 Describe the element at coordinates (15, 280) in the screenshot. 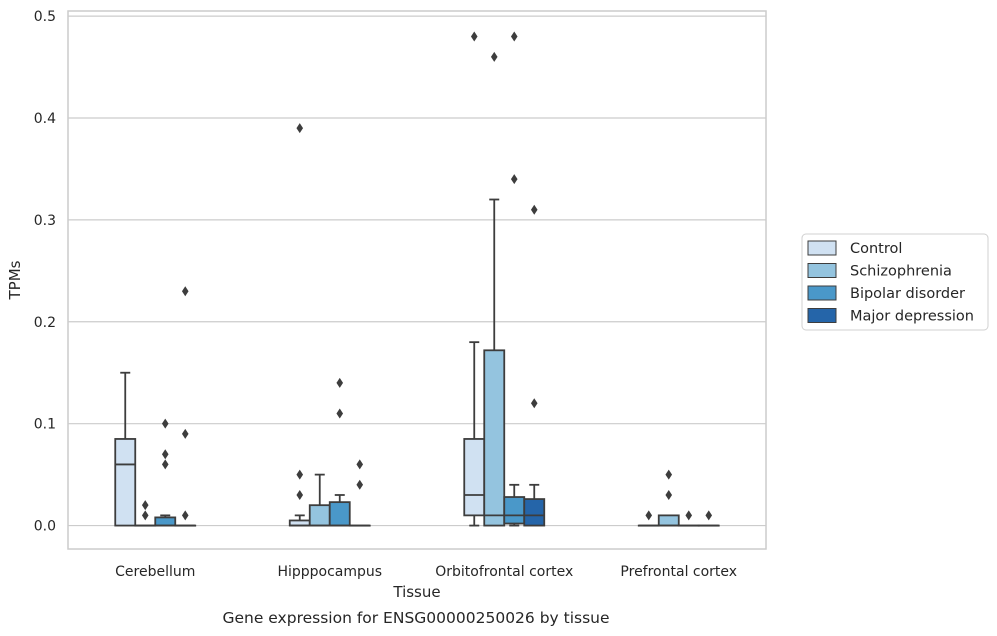

I see `y-axis-label: TPMs` at that location.